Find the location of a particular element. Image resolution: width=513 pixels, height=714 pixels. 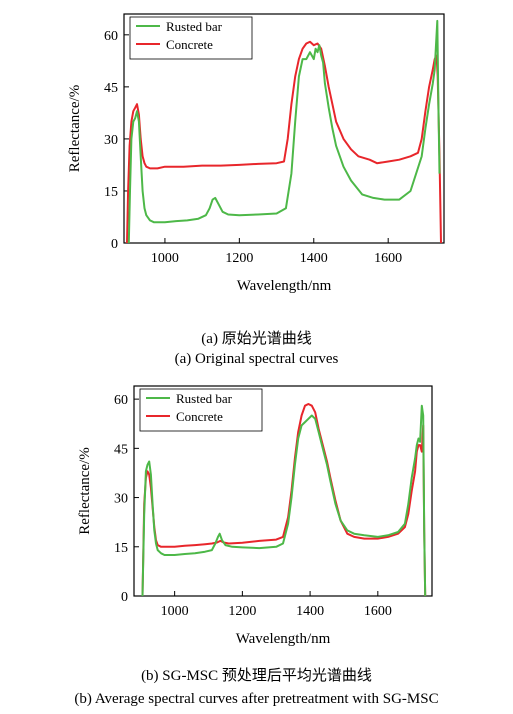

caption-b-chinese: (b) SG-MSC 预处理后平均光谱曲线 is located at coordinates (256, 676).